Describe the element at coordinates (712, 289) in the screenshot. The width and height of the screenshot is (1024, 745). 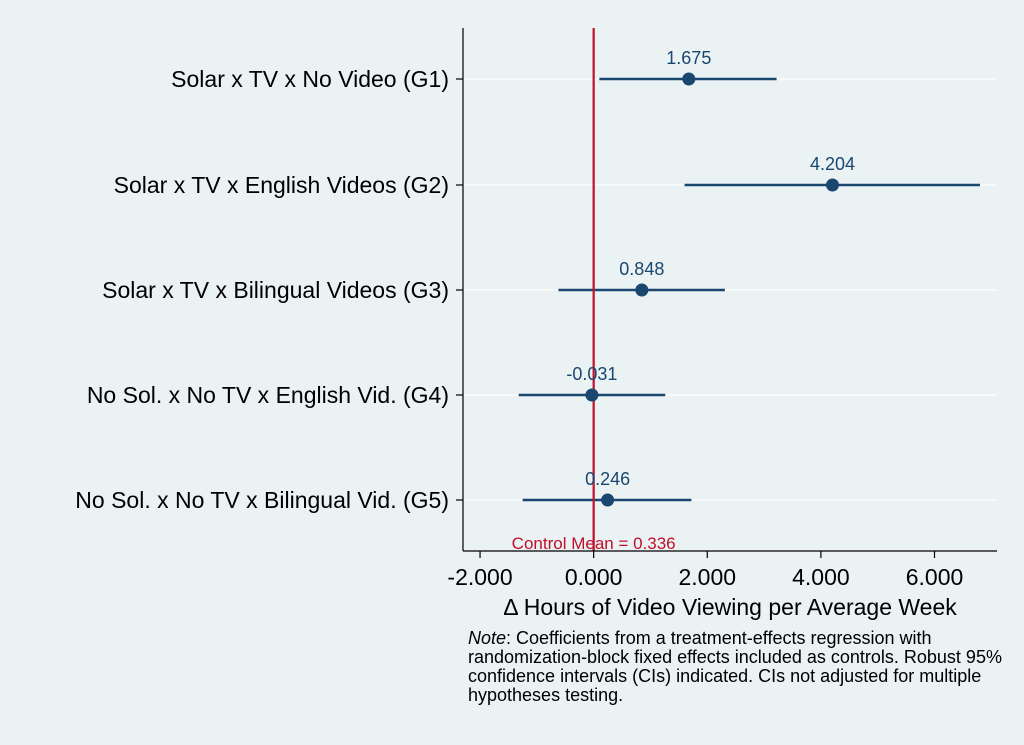
I see `estimate-points` at that location.